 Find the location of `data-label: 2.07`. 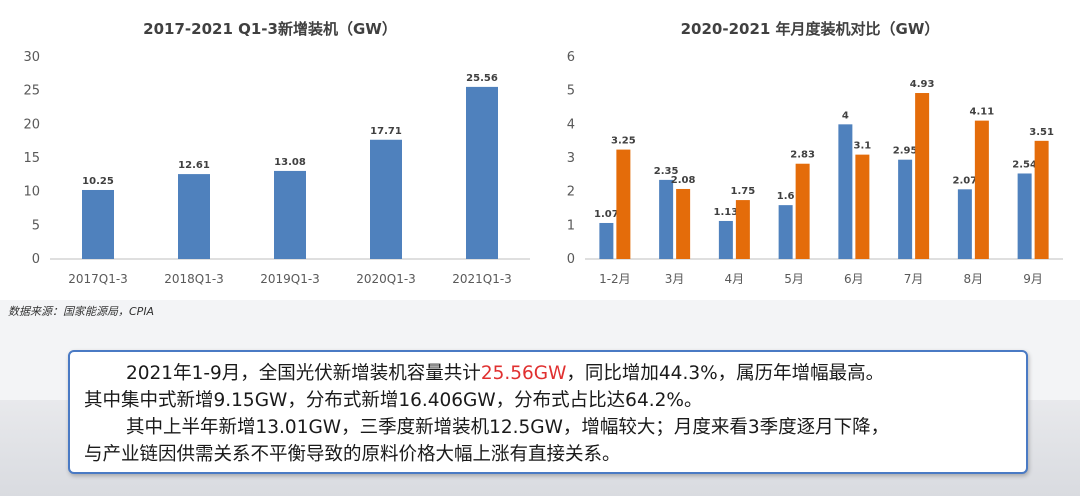

data-label: 2.07 is located at coordinates (965, 180).